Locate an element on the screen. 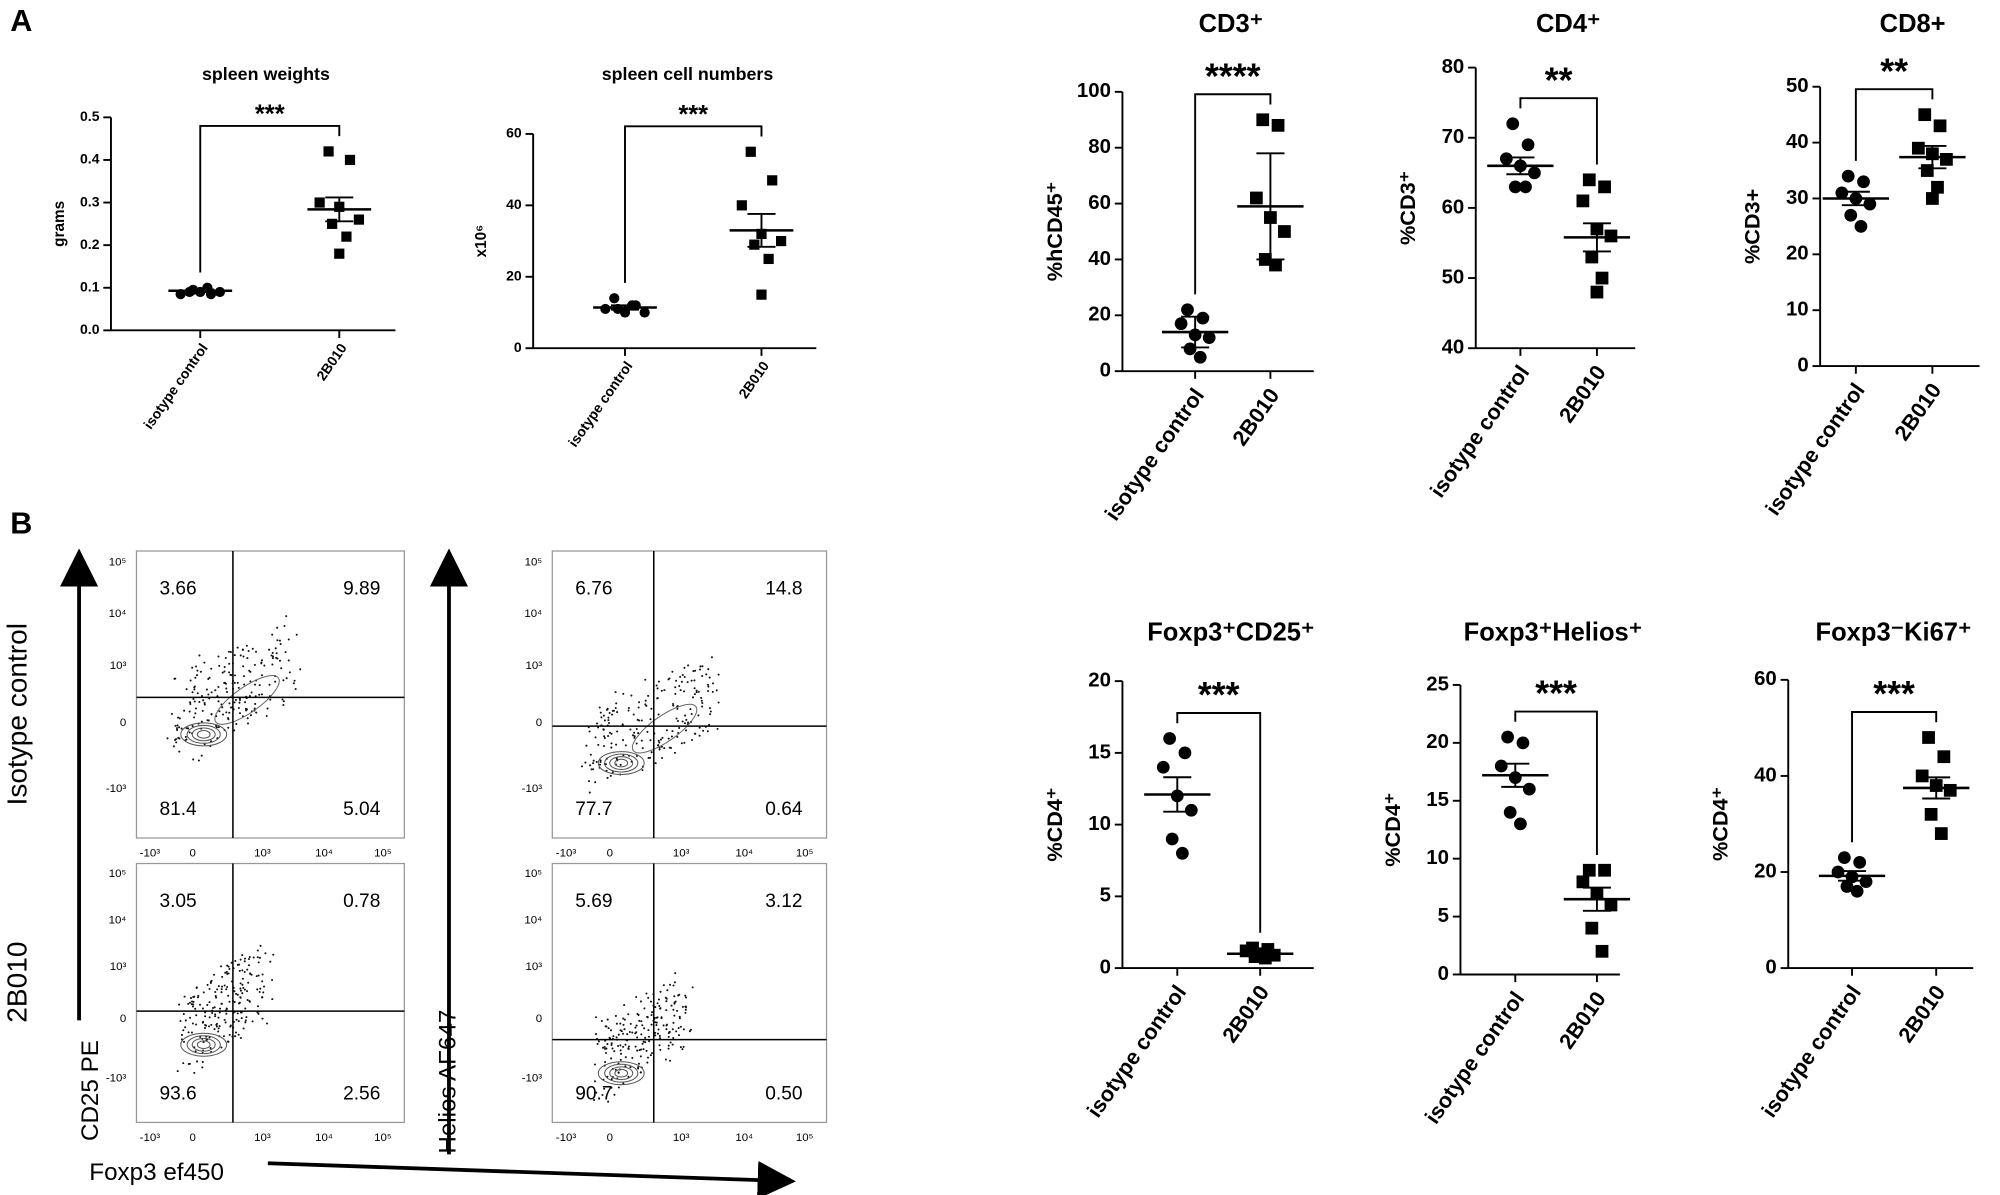 This screenshot has width=2000, height=1195. axis-arrow is located at coordinates (531, 1177).